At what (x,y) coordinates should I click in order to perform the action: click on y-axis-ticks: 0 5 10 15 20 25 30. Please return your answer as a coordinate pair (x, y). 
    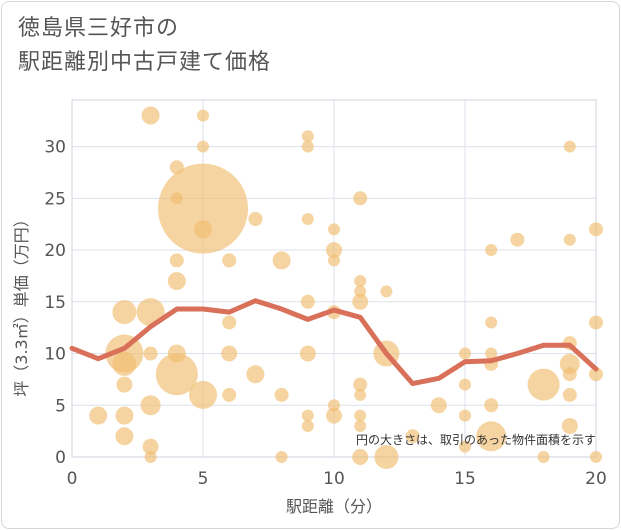
    Looking at the image, I should click on (55, 303).